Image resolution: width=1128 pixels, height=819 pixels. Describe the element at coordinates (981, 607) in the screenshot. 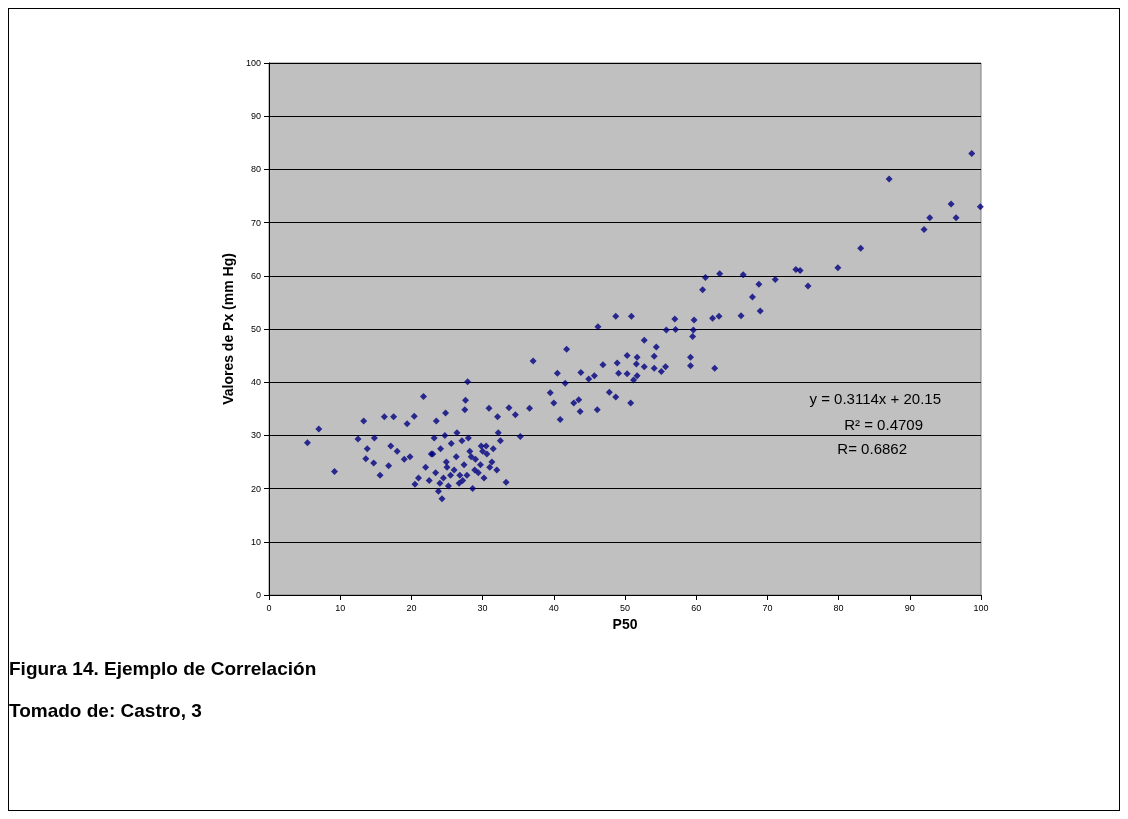

I see `x-tick-label: 100` at that location.